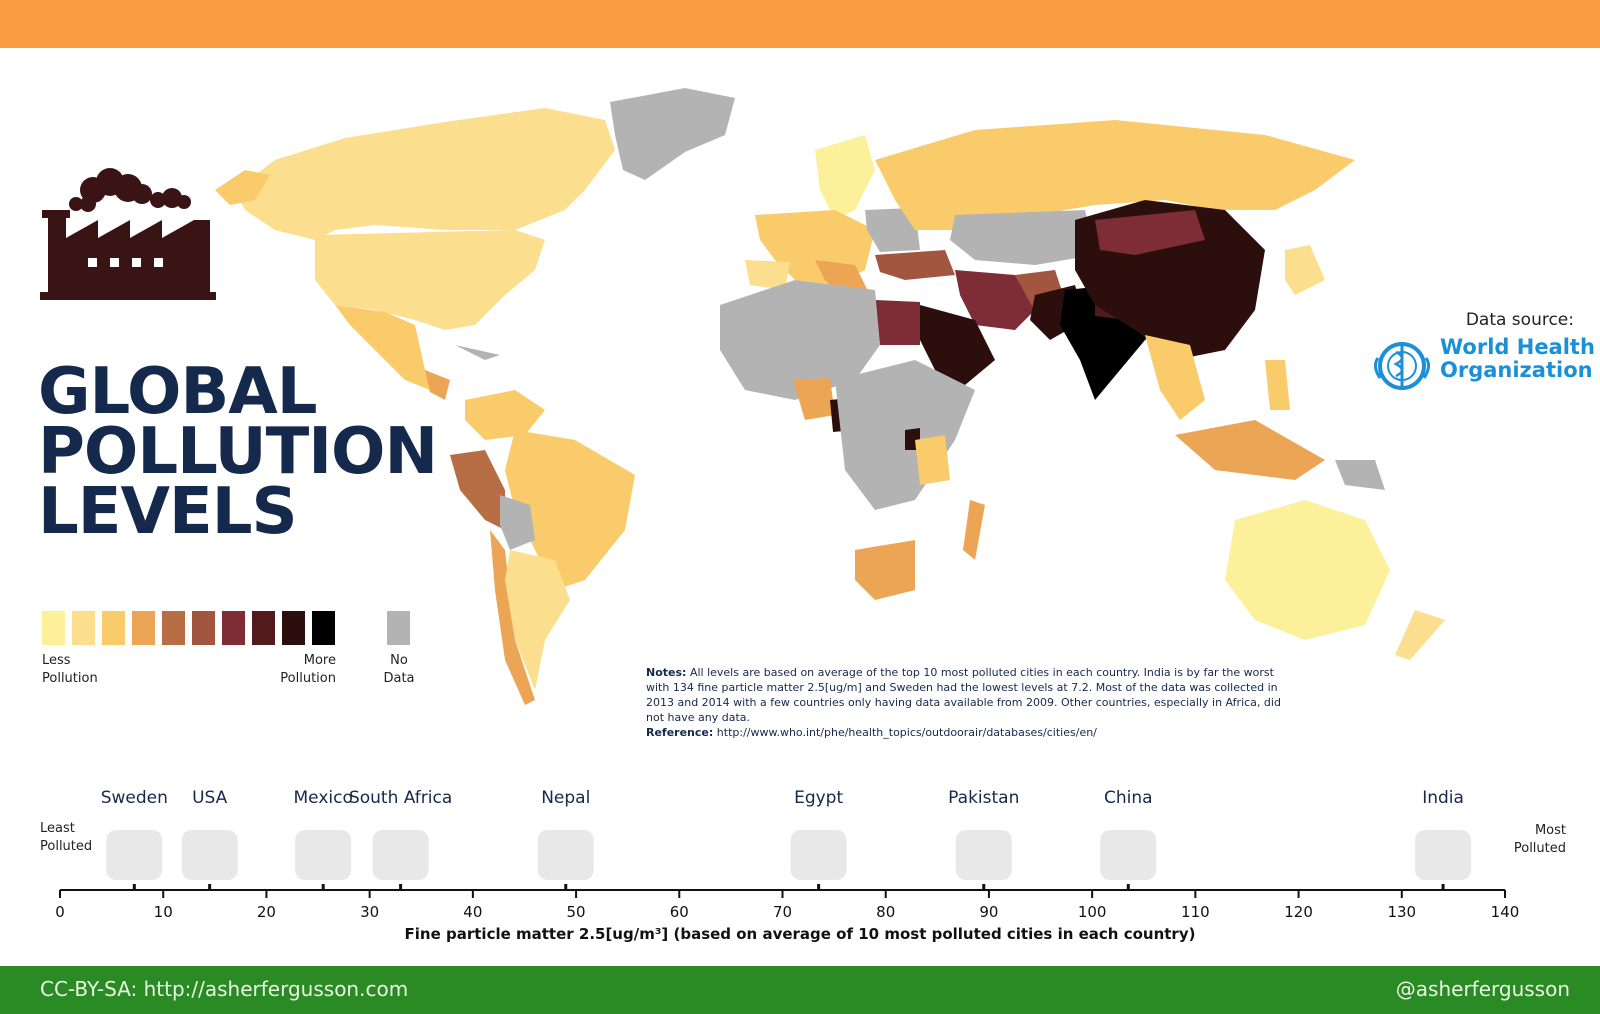  I want to click on title-line-1: GLOBAL, so click(178, 392).